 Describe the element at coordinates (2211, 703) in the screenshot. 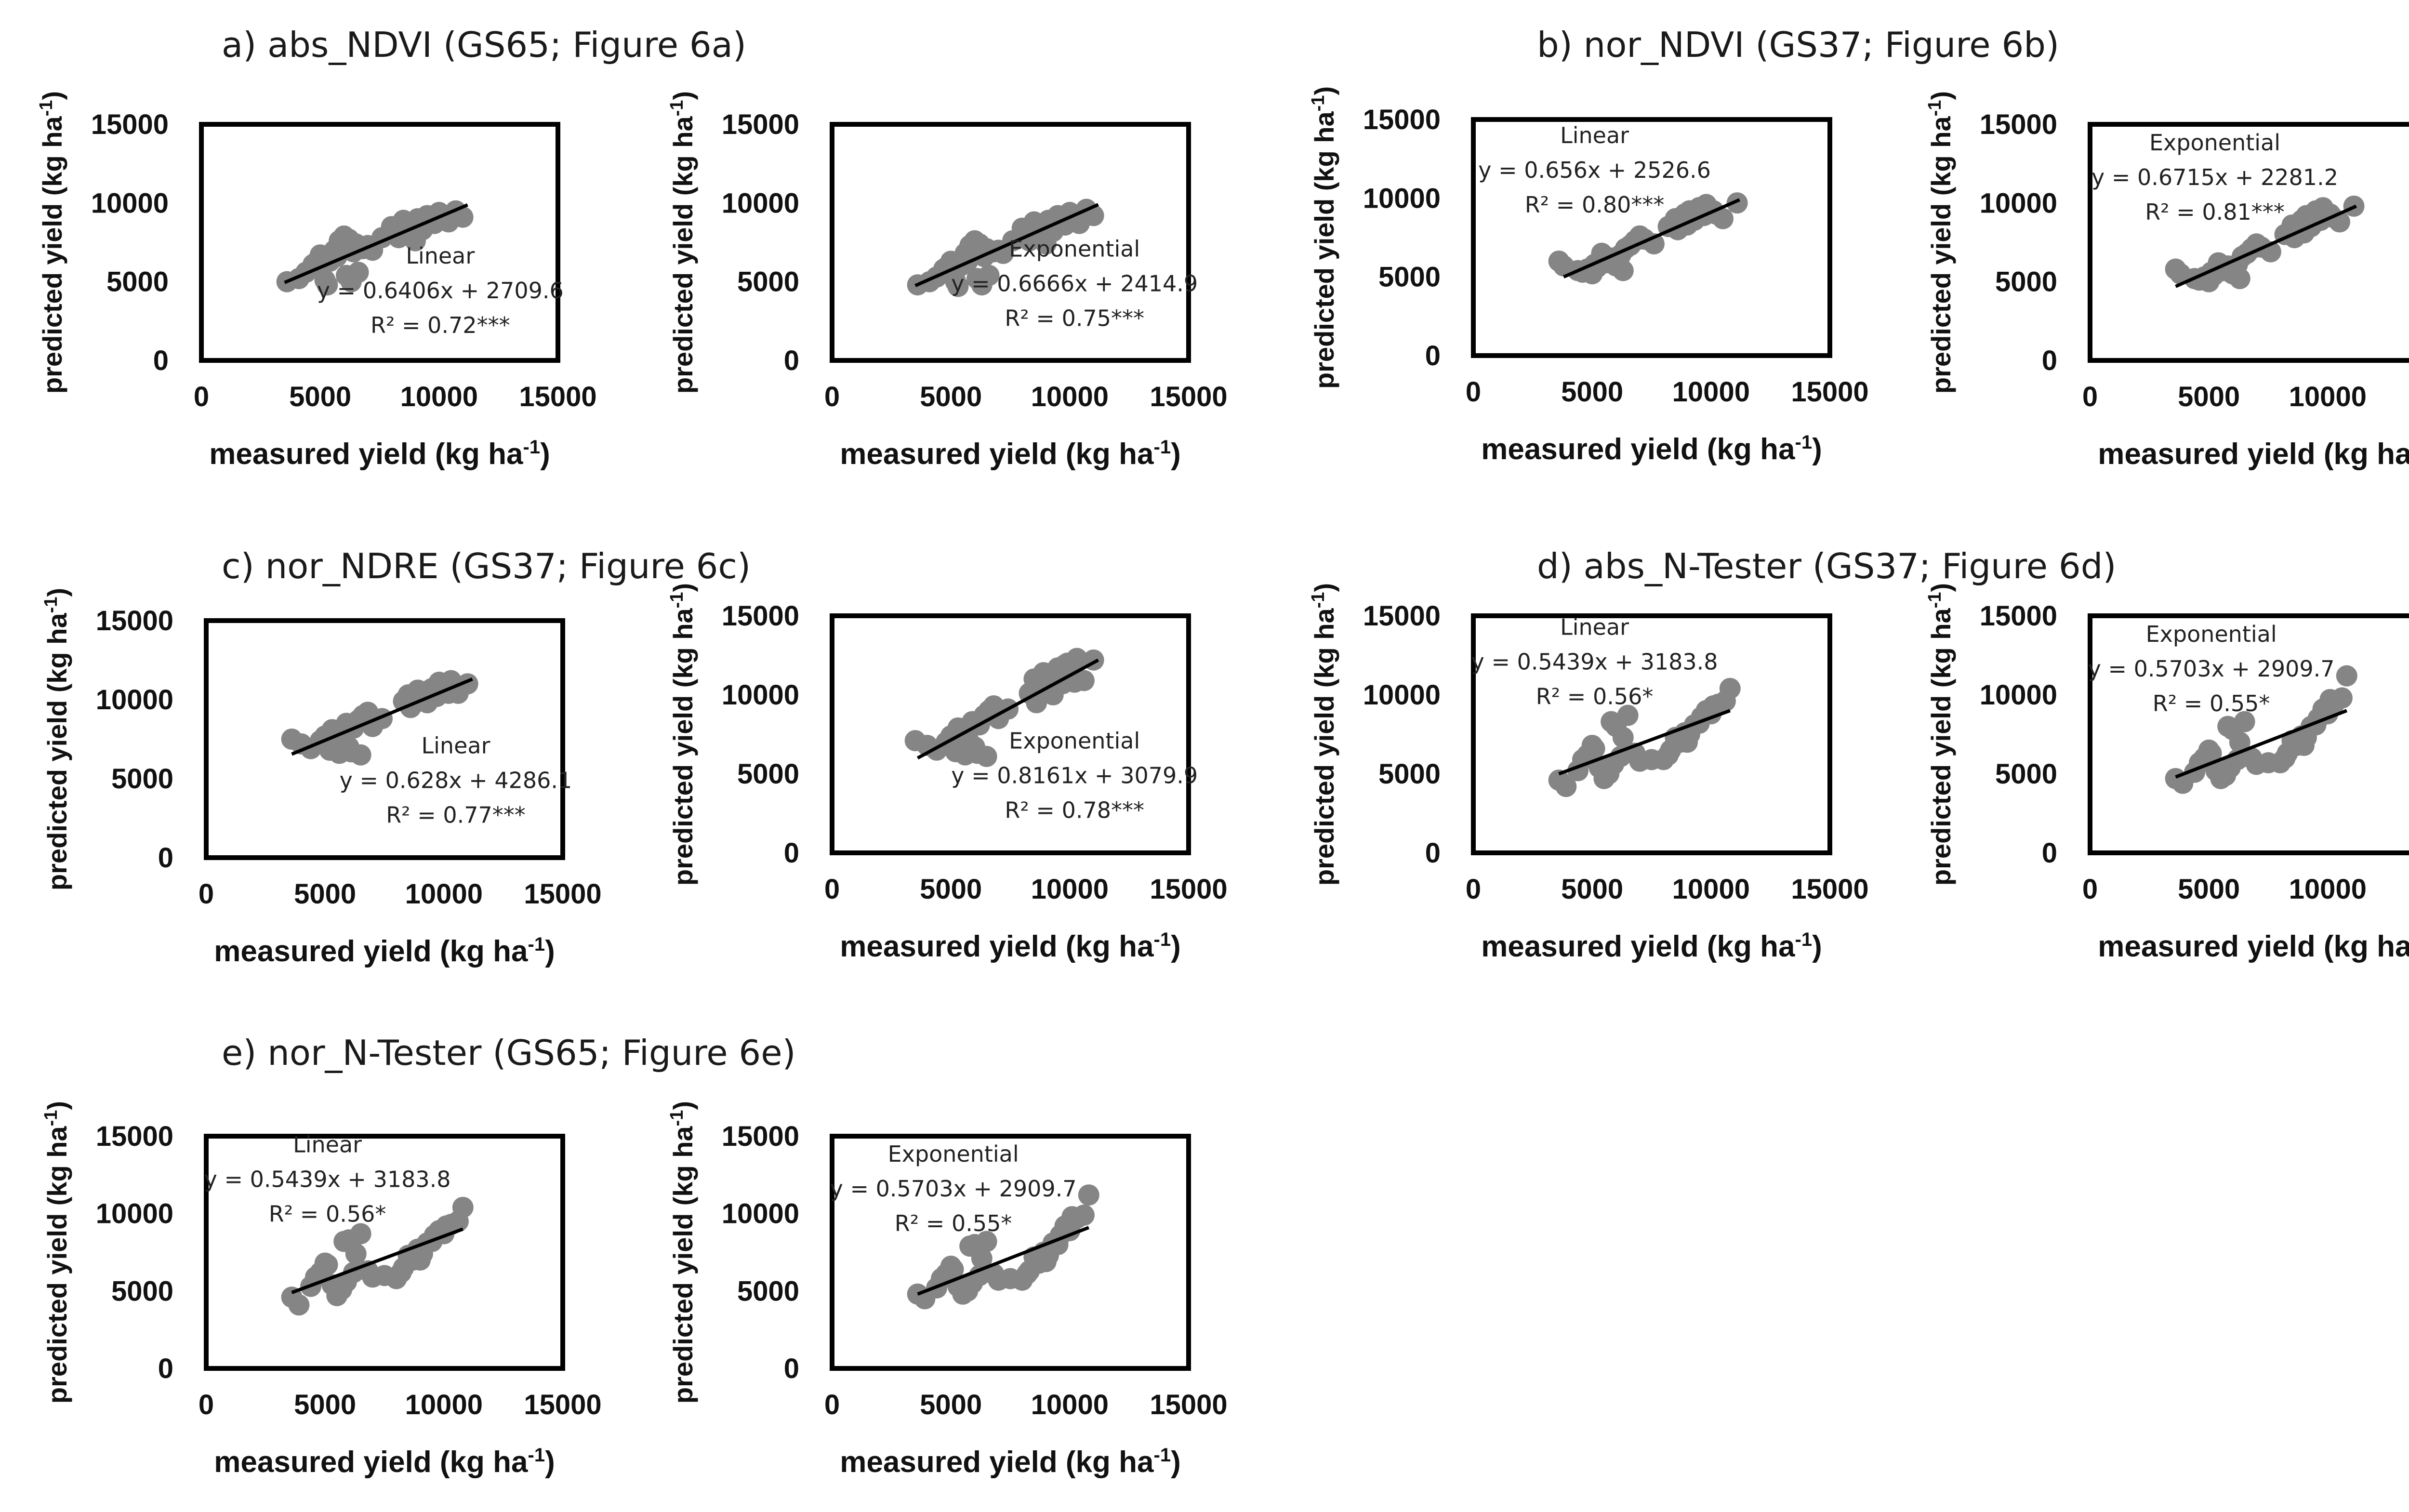

I see `r2-label: R² = 0.55*` at that location.